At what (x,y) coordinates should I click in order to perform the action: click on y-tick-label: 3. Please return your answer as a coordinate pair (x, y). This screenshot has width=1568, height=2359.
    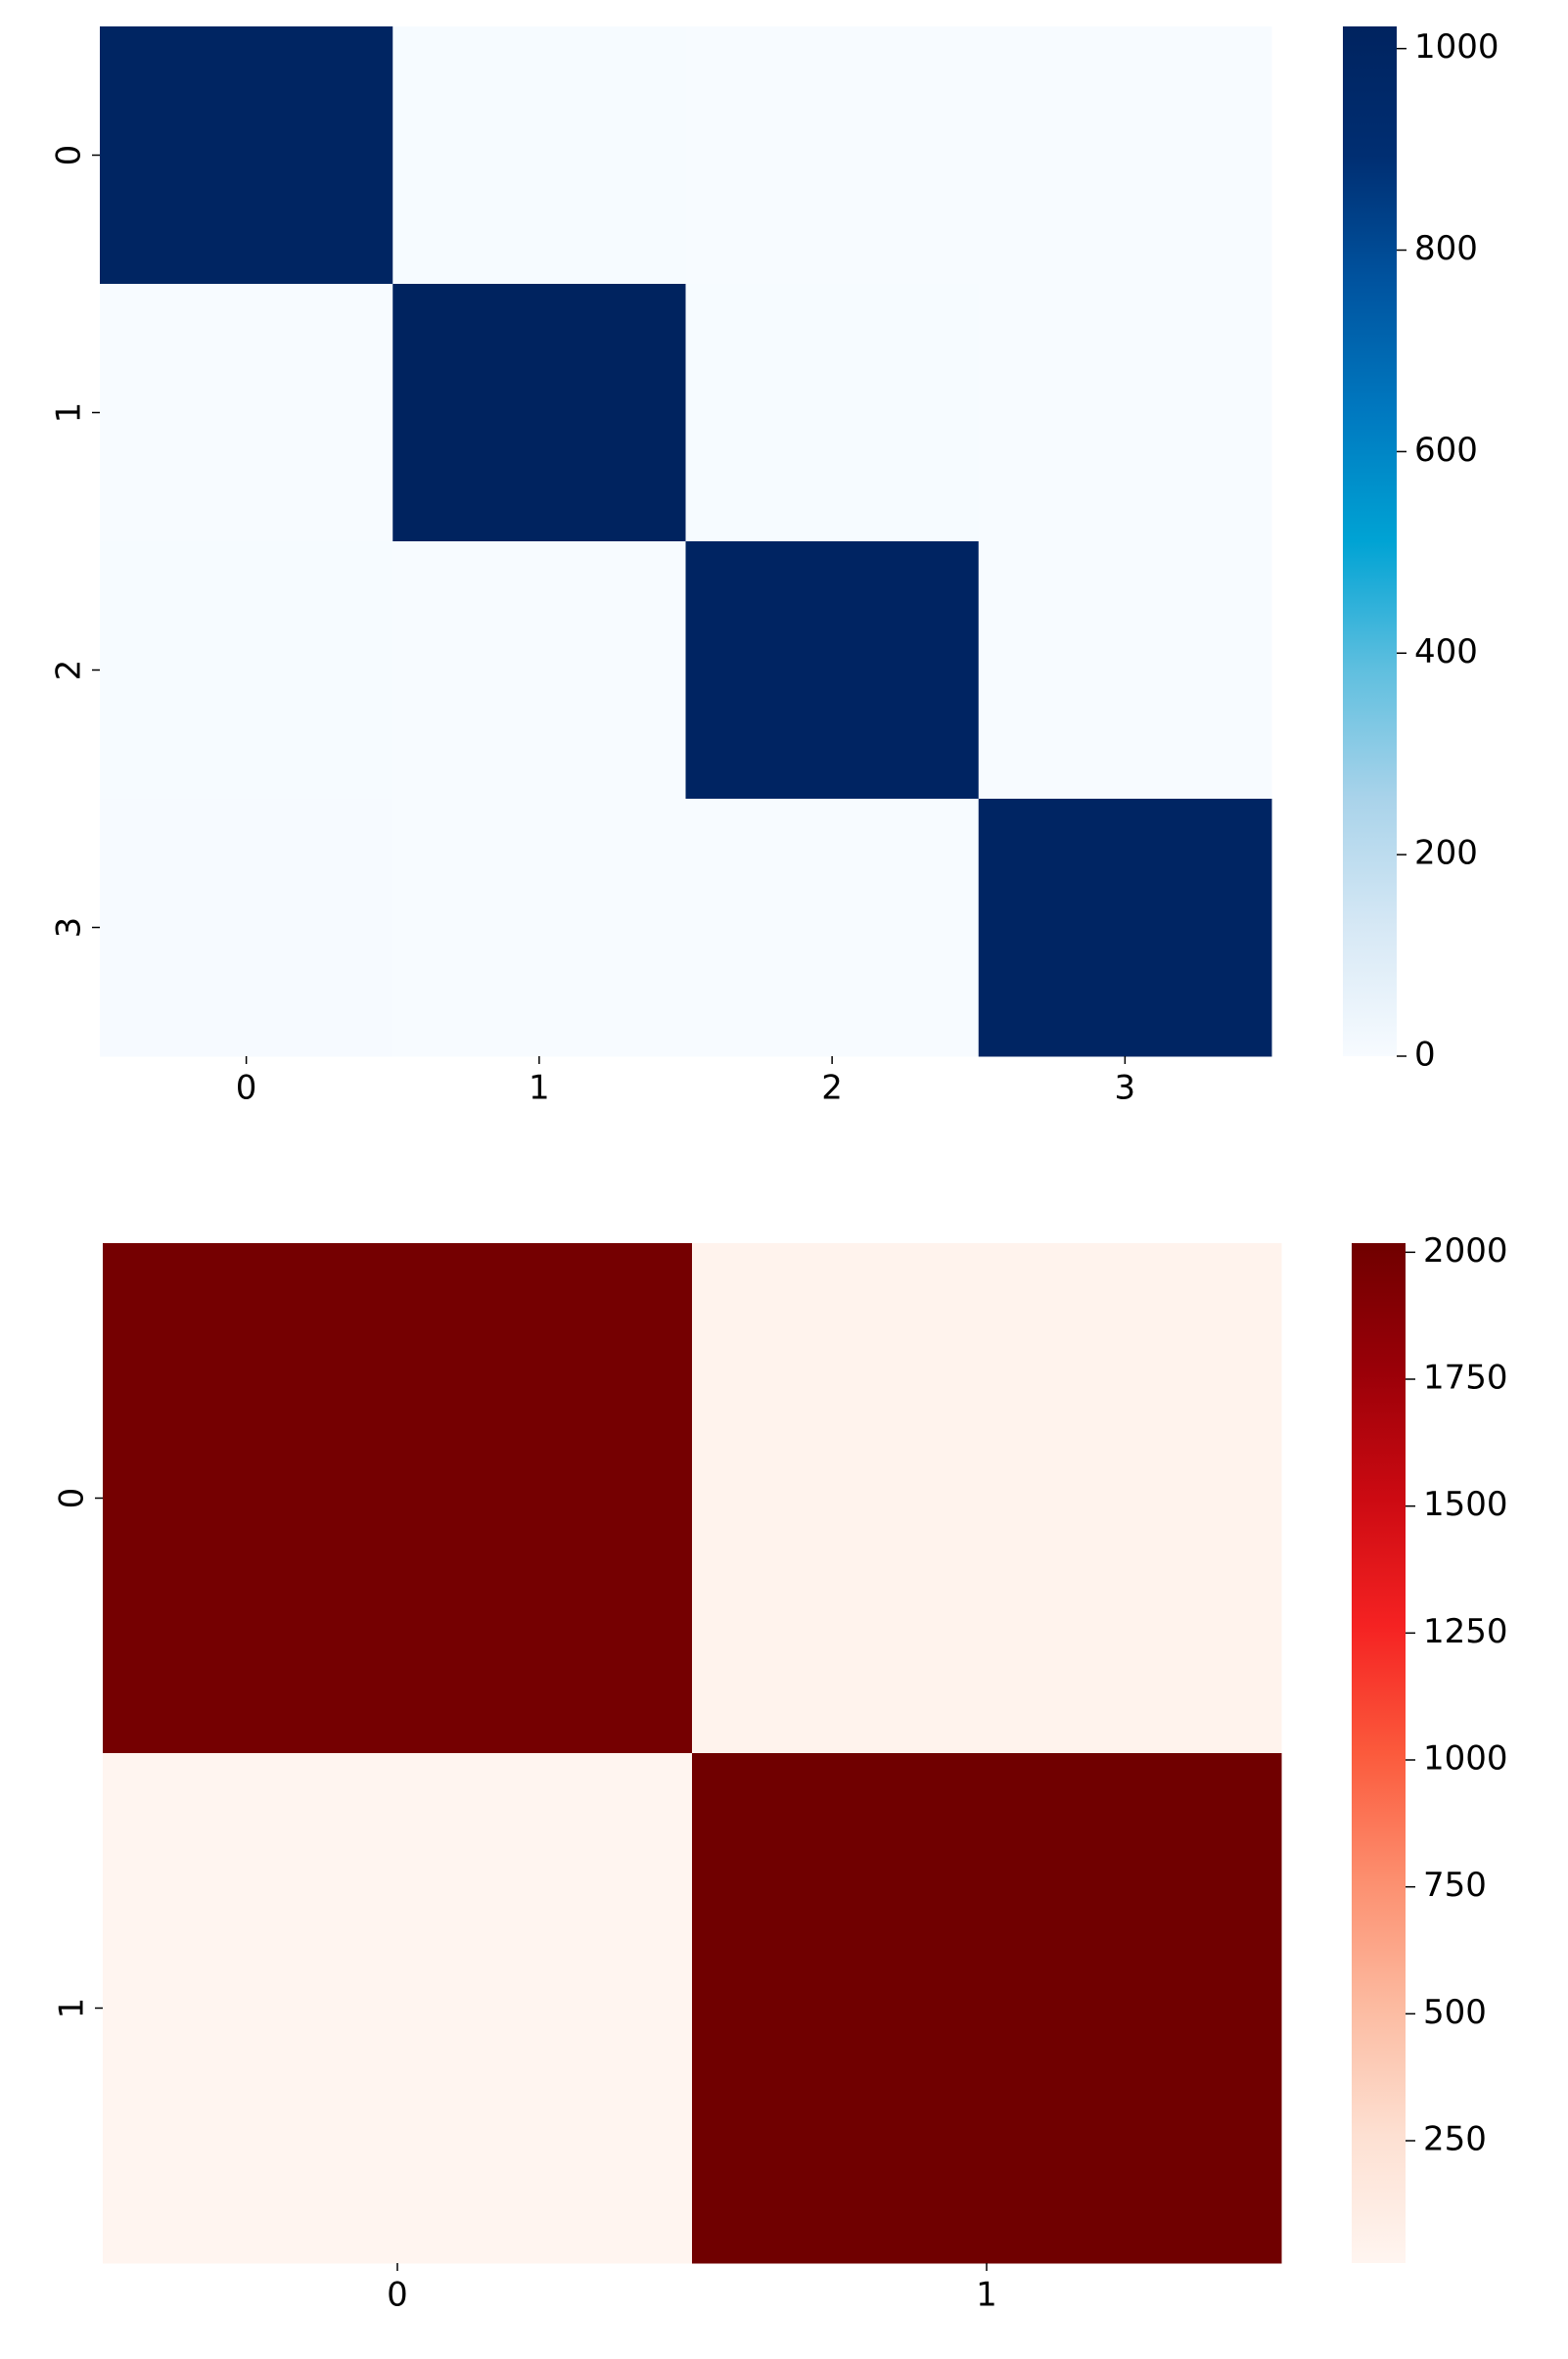
    Looking at the image, I should click on (69, 928).